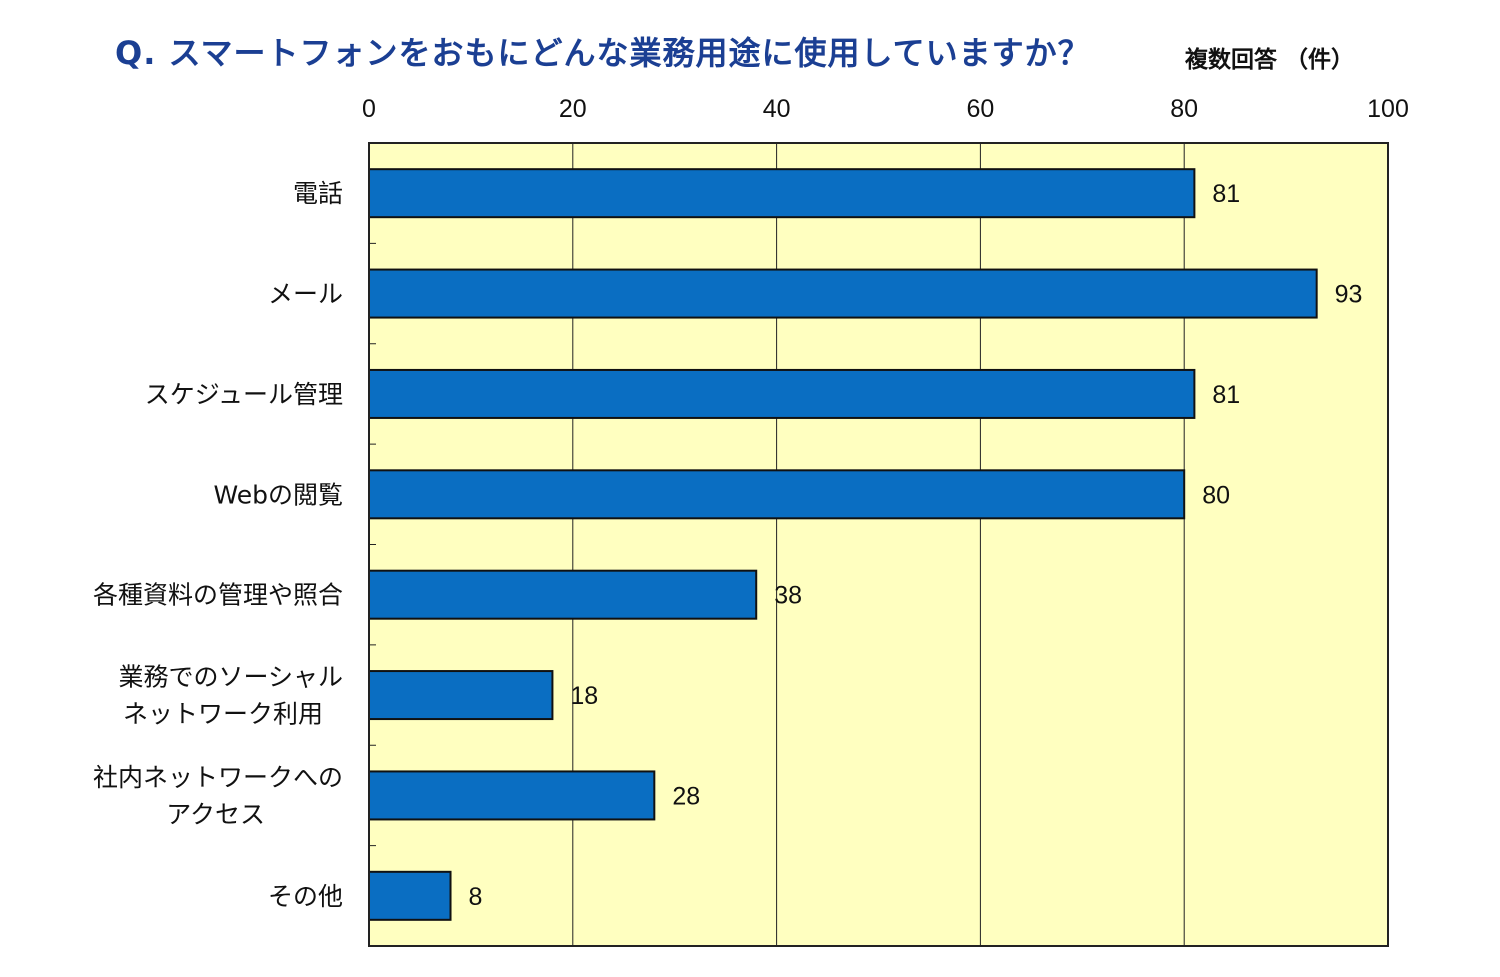 This screenshot has height=977, width=1500. I want to click on category-label-line: 業務でのソーシャル, so click(230, 677).